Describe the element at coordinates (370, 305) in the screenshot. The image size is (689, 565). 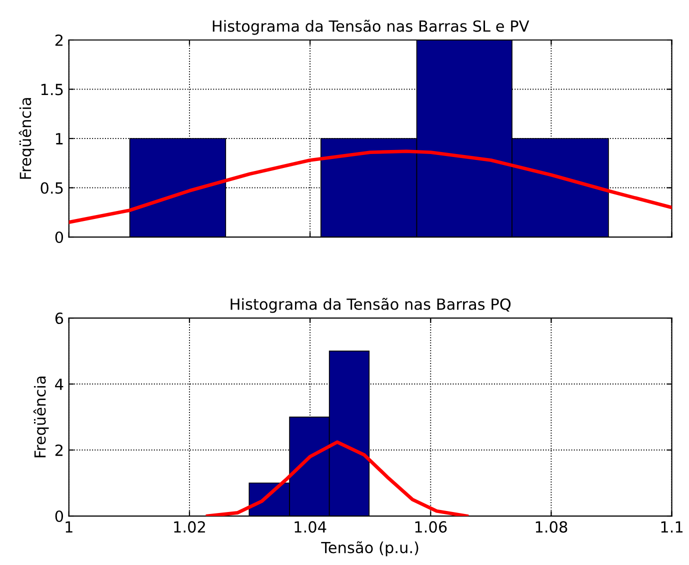
I see `chart-title: Histograma da Tensão nas Barras PQ` at that location.